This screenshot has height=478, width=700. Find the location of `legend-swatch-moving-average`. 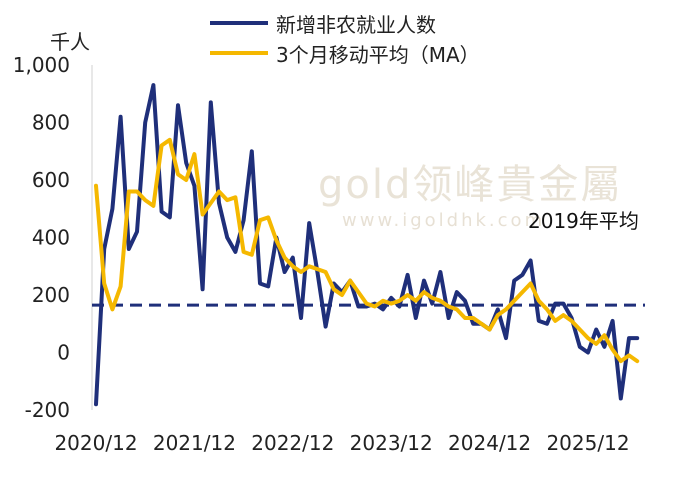

legend-swatch-moving-average is located at coordinates (239, 53).